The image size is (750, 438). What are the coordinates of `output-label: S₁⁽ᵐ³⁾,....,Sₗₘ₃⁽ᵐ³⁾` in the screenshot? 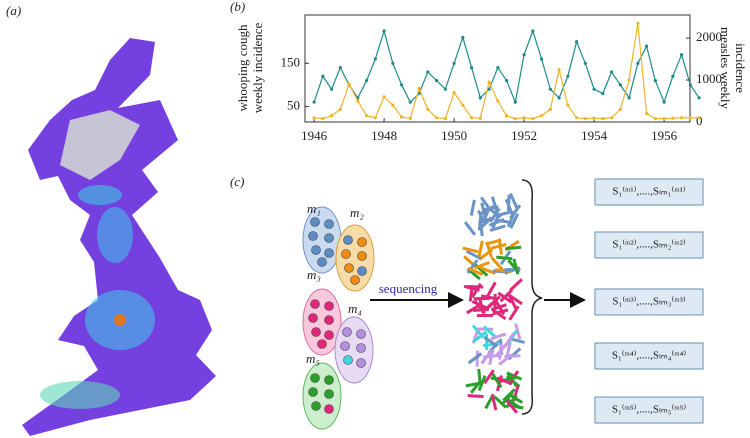 It's located at (649, 302).